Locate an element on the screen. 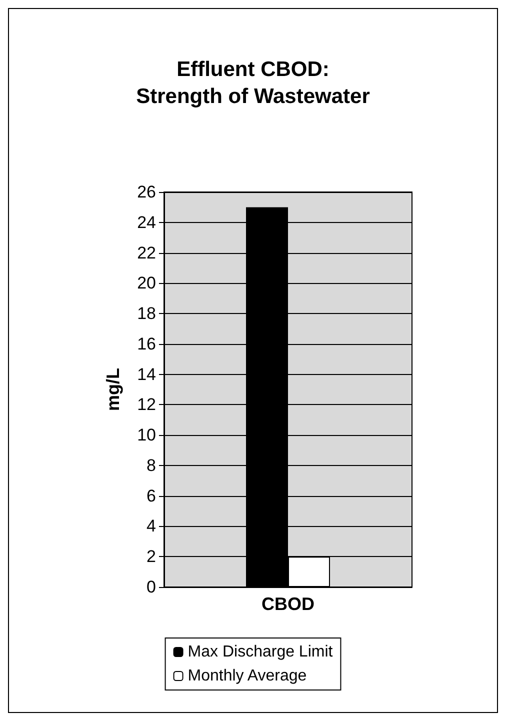 This screenshot has width=508, height=725. y-tick-label: 12 is located at coordinates (146, 404).